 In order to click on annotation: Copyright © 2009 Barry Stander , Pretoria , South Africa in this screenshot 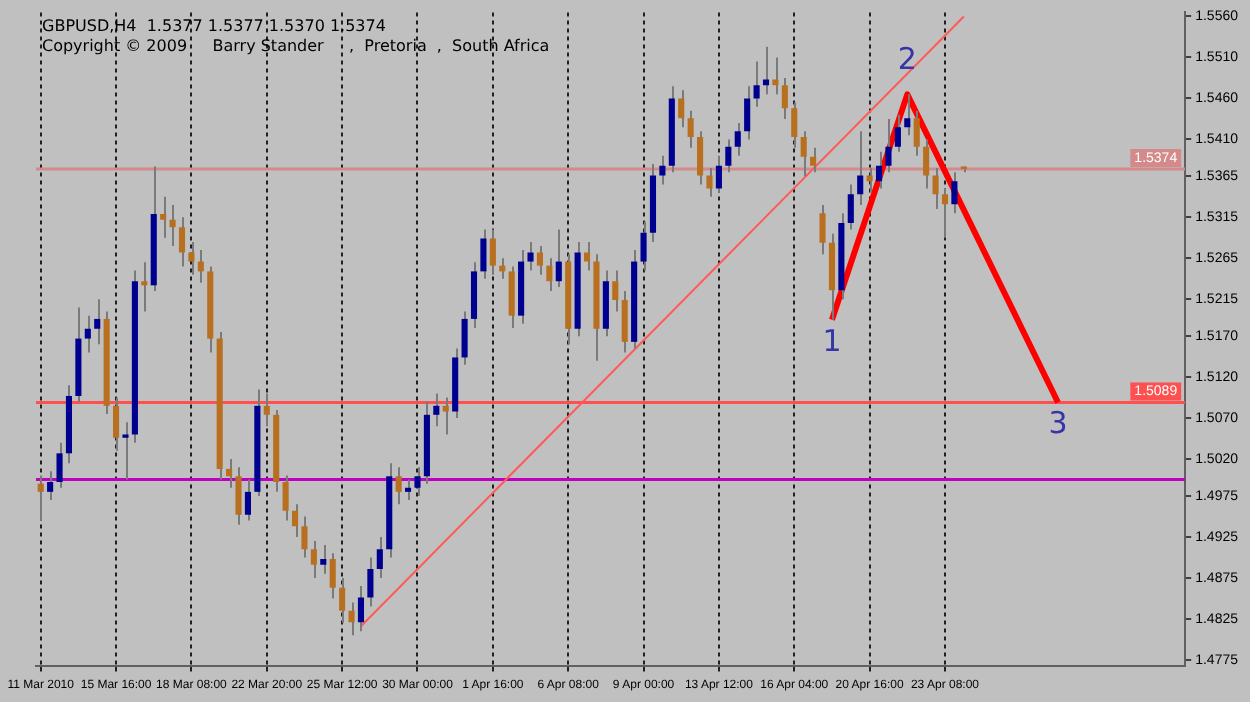, I will do `click(296, 45)`.